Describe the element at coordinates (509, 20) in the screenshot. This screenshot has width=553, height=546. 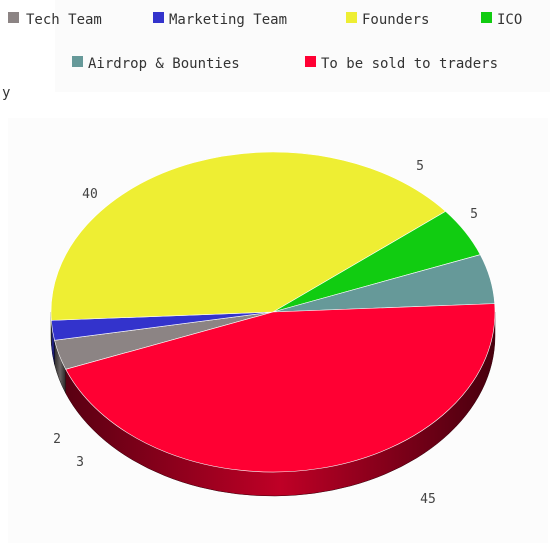
I see `legend-label-ico: ICO` at that location.